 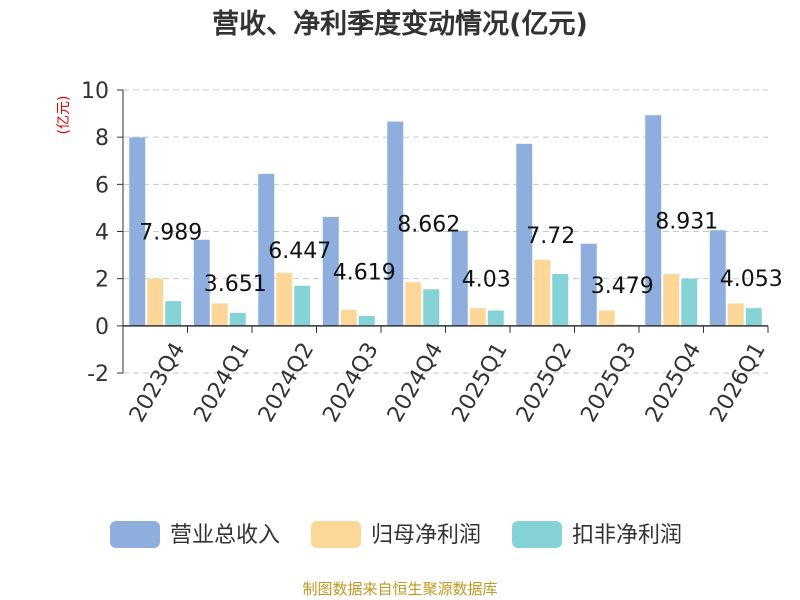 I want to click on legend-label: 归母净利润, so click(x=426, y=535).